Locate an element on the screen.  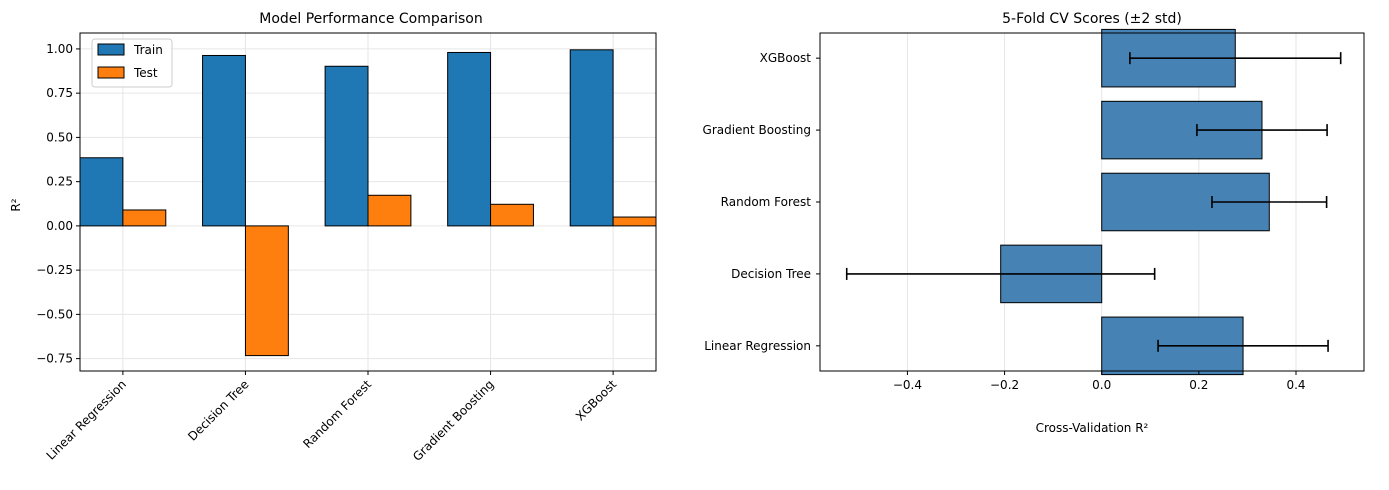
x-tick-label: Linear Regression is located at coordinates (86, 419).